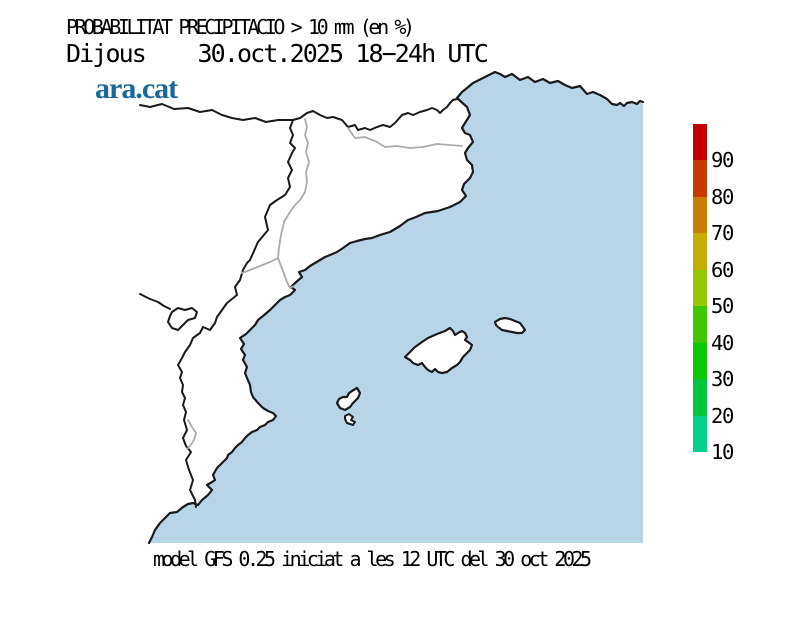  What do you see at coordinates (136, 88) in the screenshot?
I see `ara-cat-logo: ara.cat` at bounding box center [136, 88].